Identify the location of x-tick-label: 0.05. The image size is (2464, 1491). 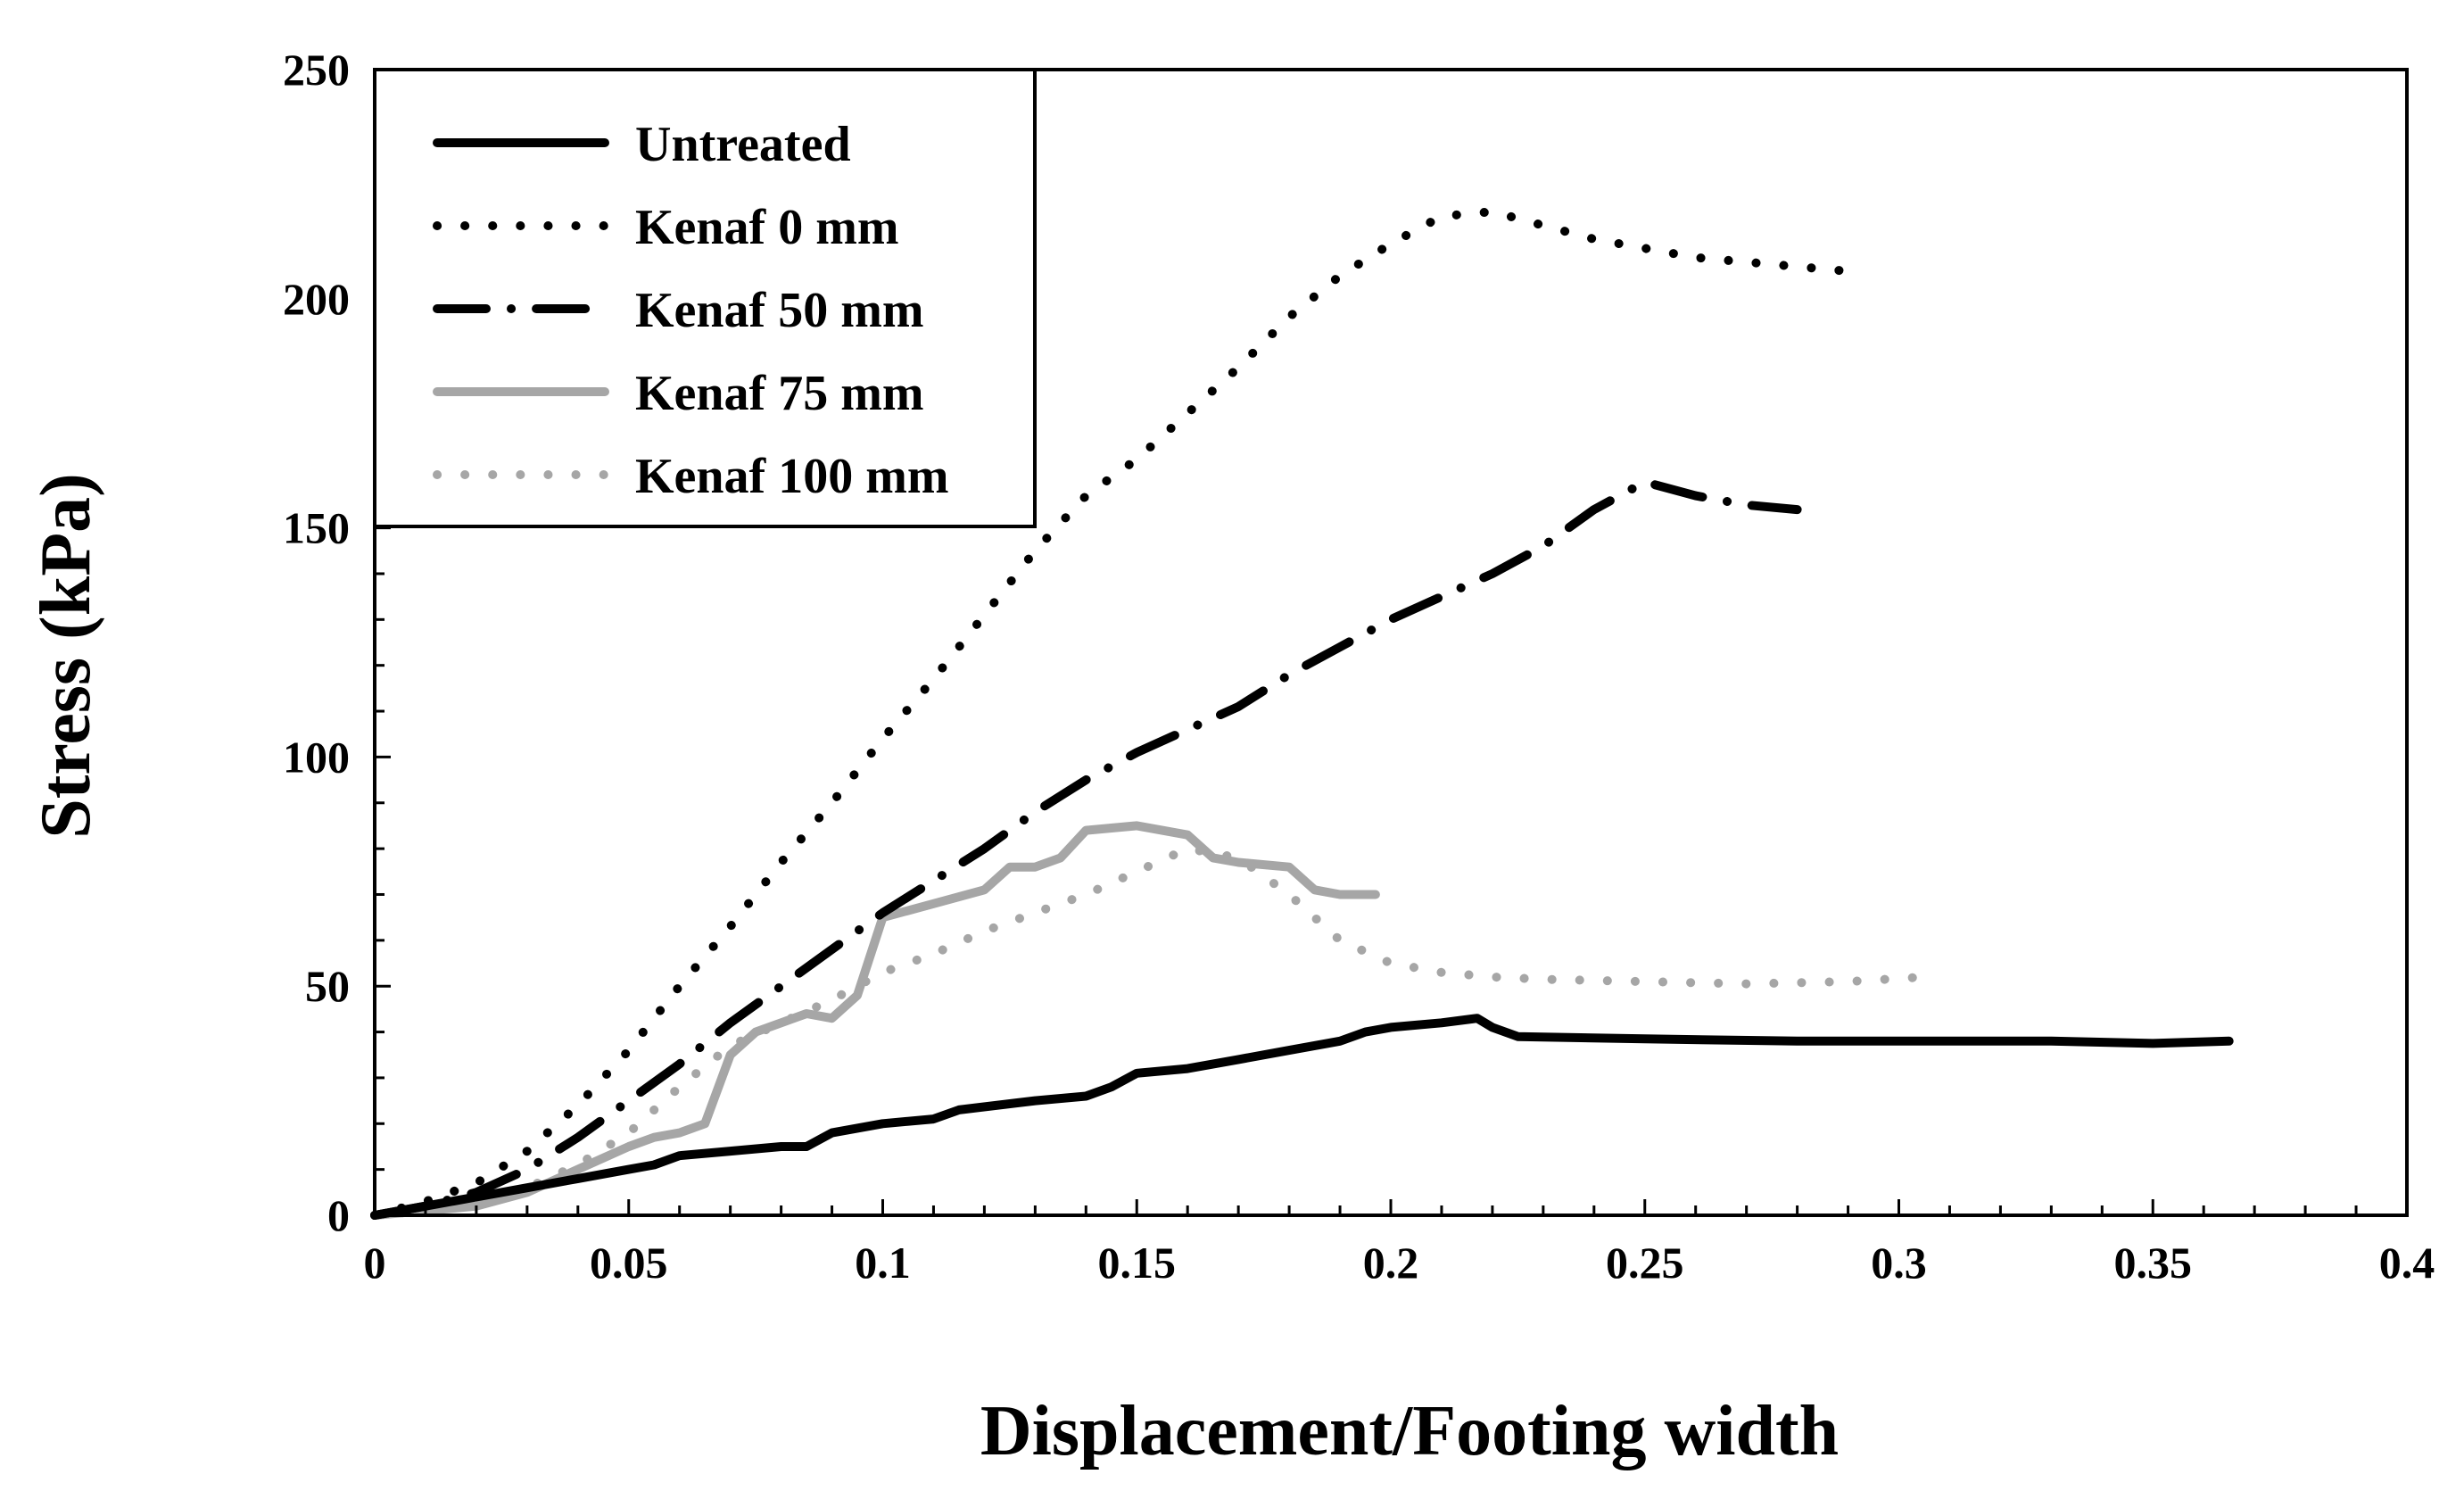
(629, 1263).